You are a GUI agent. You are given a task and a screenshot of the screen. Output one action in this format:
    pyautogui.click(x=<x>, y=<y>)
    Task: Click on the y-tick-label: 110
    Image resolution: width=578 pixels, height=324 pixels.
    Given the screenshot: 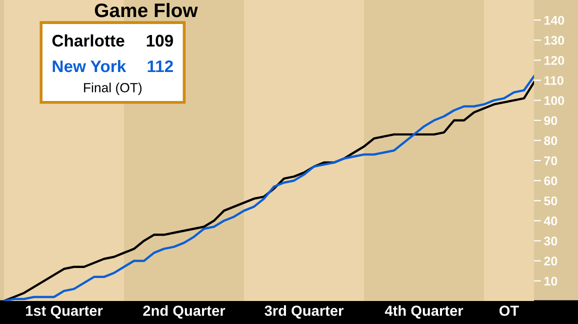 What is the action you would take?
    pyautogui.click(x=554, y=80)
    